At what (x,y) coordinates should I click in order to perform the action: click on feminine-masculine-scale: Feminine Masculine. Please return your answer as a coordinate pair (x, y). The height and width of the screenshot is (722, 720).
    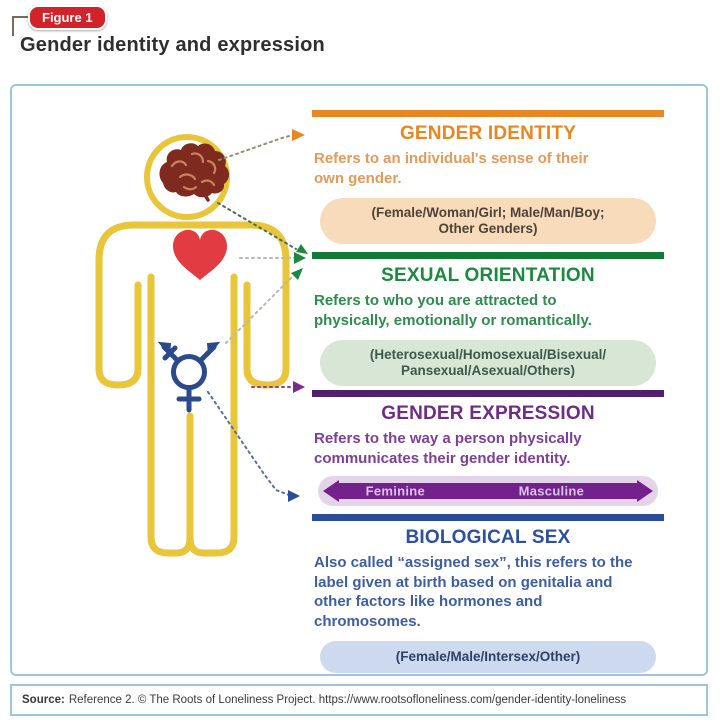
    Looking at the image, I should click on (488, 491).